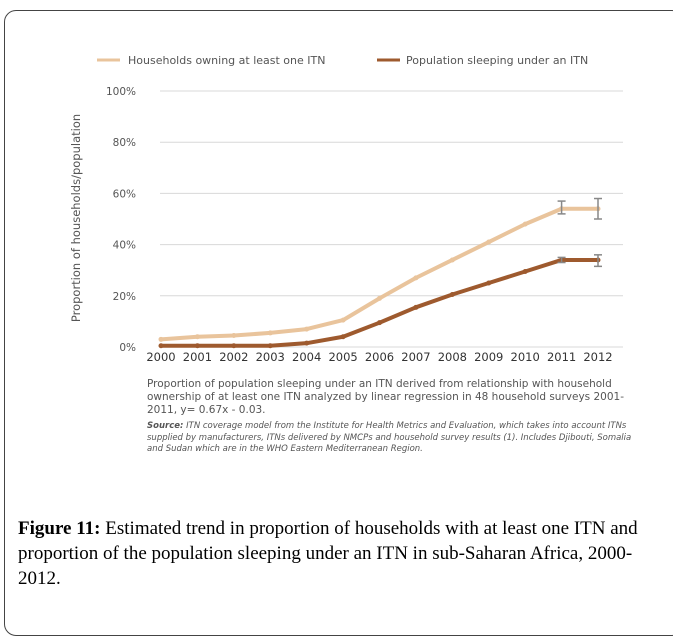  What do you see at coordinates (342, 357) in the screenshot?
I see `x-tick-label: 2005` at bounding box center [342, 357].